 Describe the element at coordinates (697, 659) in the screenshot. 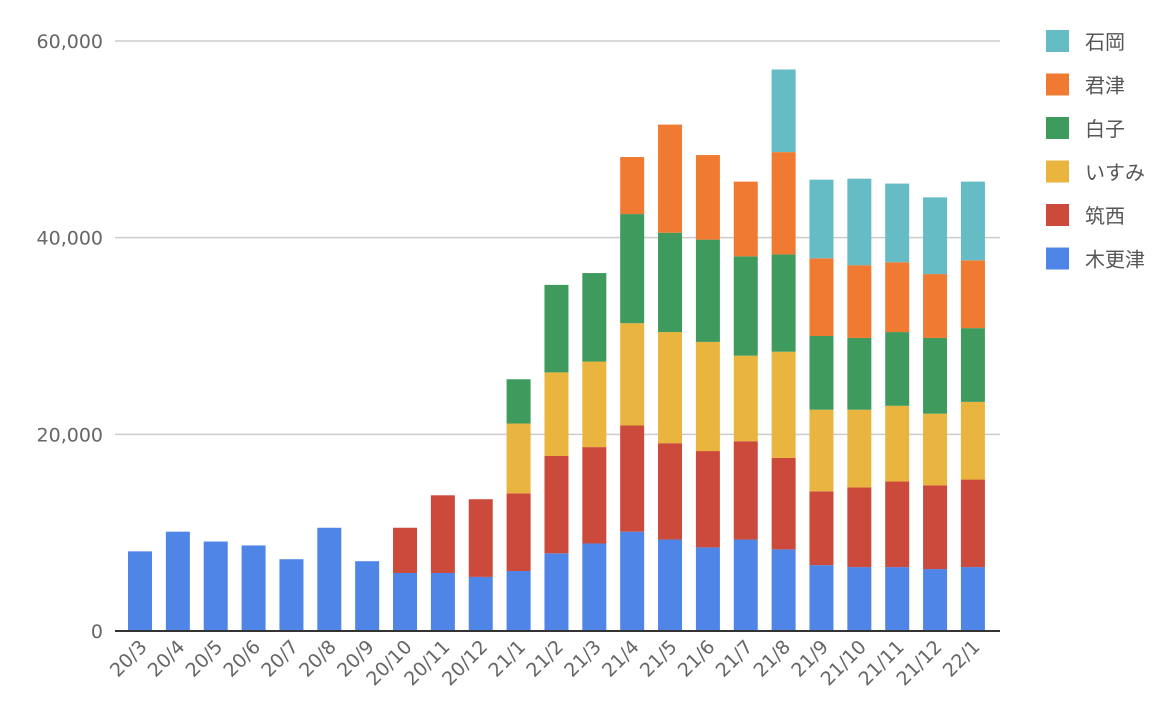

I see `x-tick-label: 21/6` at that location.